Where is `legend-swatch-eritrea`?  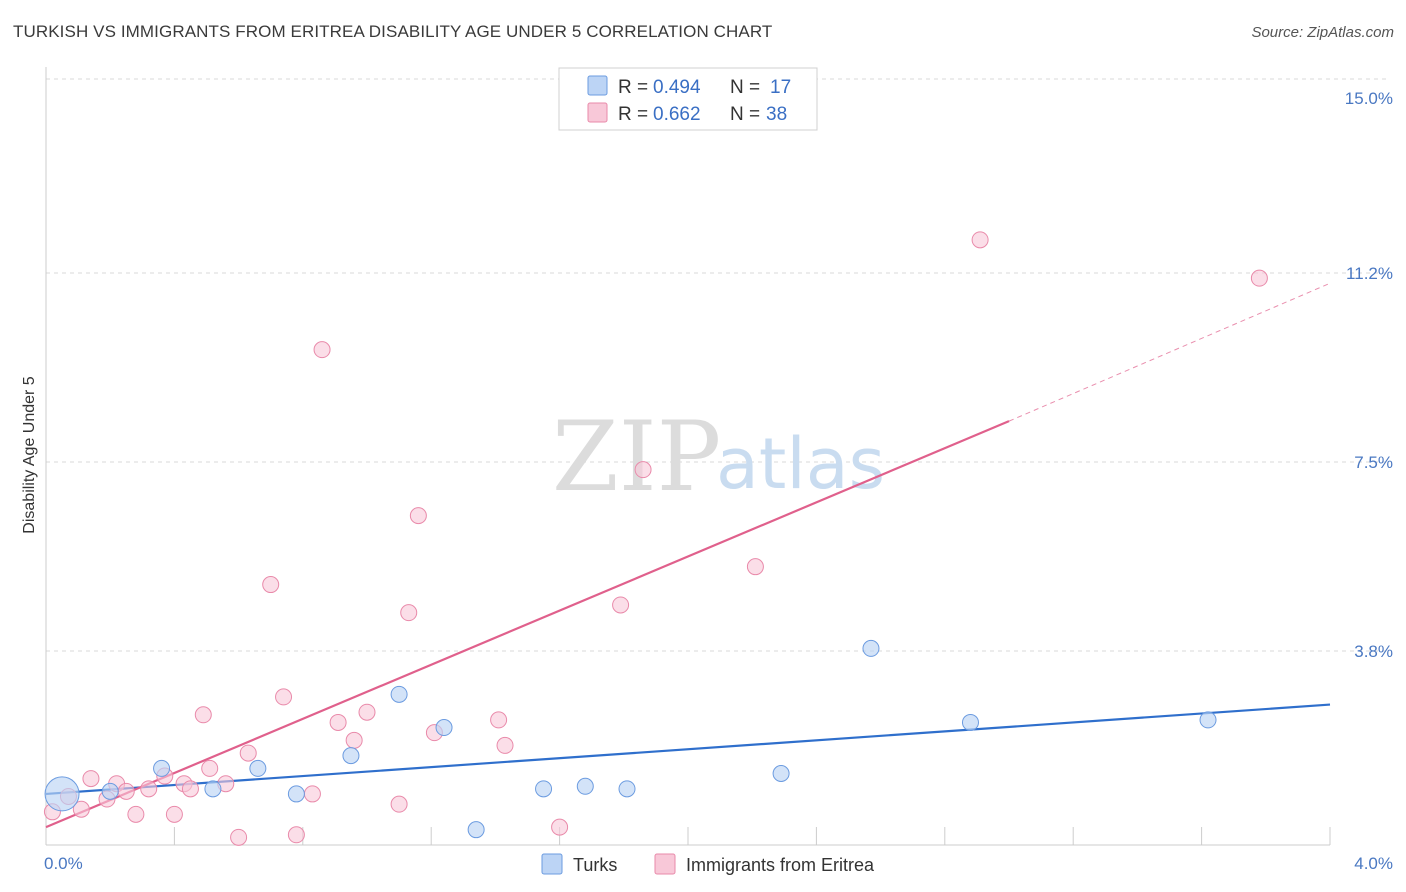 legend-swatch-eritrea is located at coordinates (597, 112).